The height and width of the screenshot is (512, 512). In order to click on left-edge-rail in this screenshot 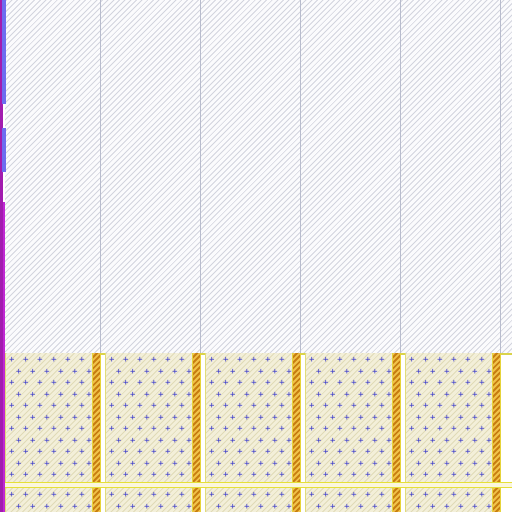, I will do `click(1, 256)`.